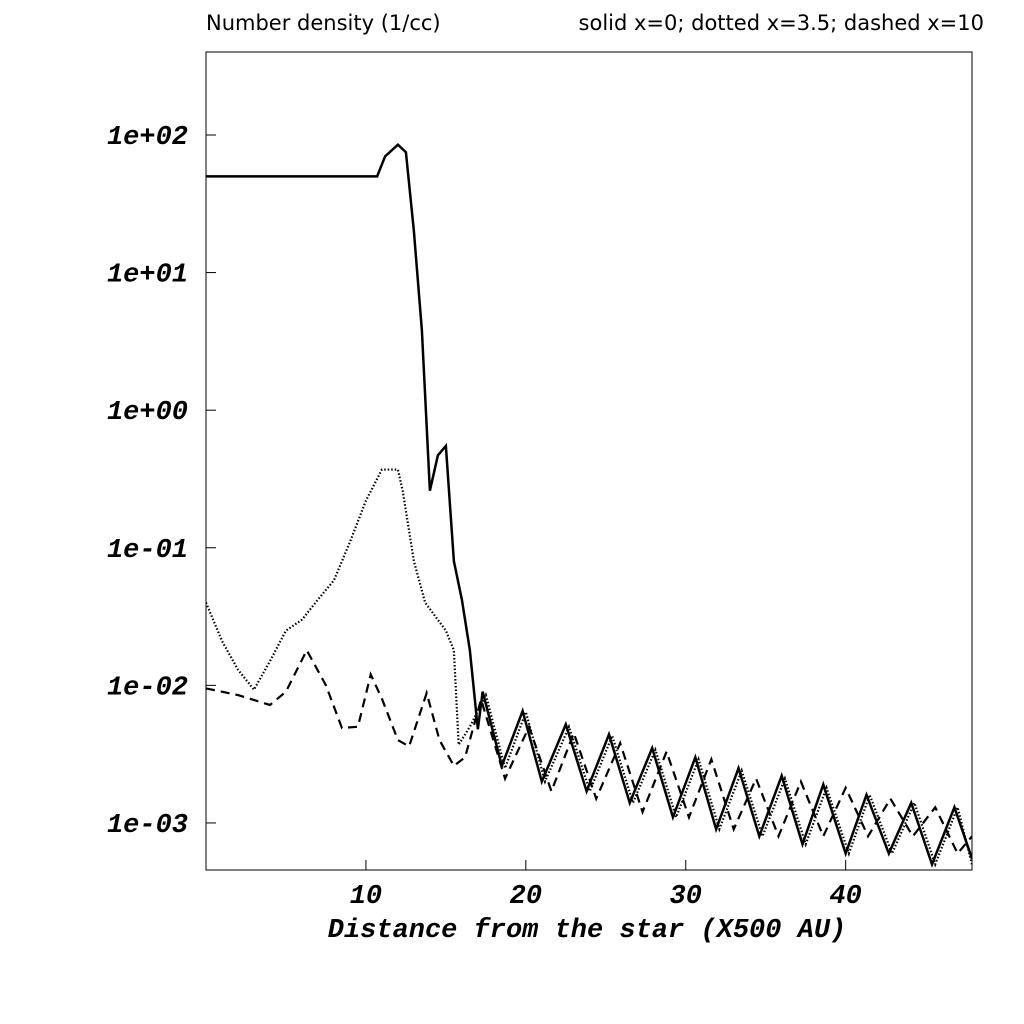 Image resolution: width=1024 pixels, height=1024 pixels. What do you see at coordinates (147, 826) in the screenshot?
I see `y-tick-label: 1e-03` at bounding box center [147, 826].